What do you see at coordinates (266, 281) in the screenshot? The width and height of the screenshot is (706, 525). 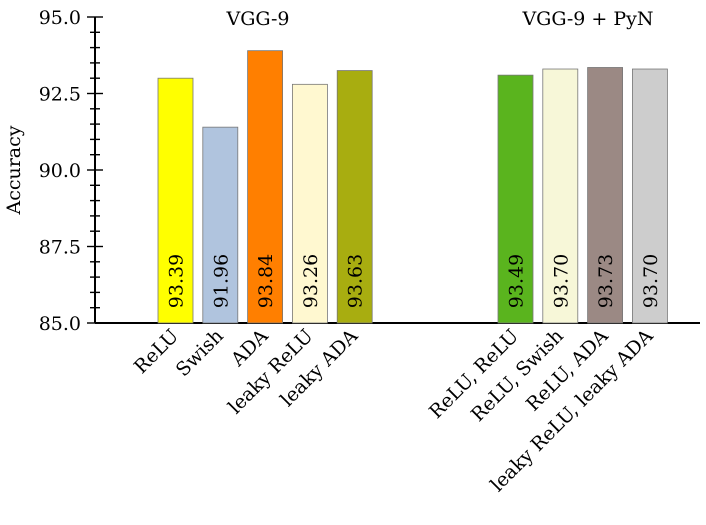 I see `bar-value-label: 93.84` at bounding box center [266, 281].